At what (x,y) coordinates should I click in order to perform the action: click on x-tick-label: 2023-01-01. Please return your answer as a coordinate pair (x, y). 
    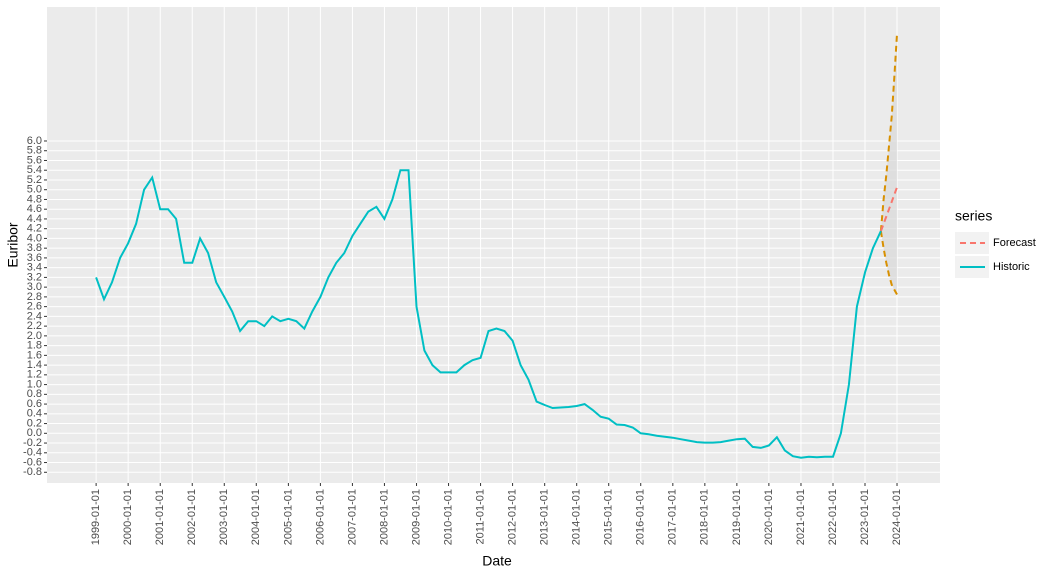
    Looking at the image, I should click on (865, 517).